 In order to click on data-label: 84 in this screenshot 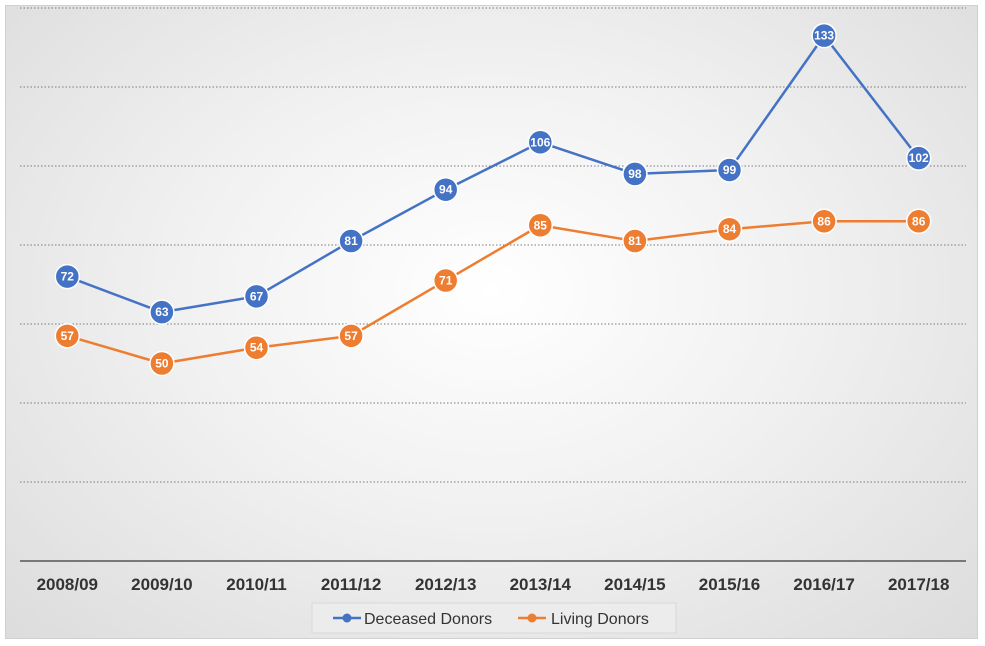, I will do `click(730, 229)`.